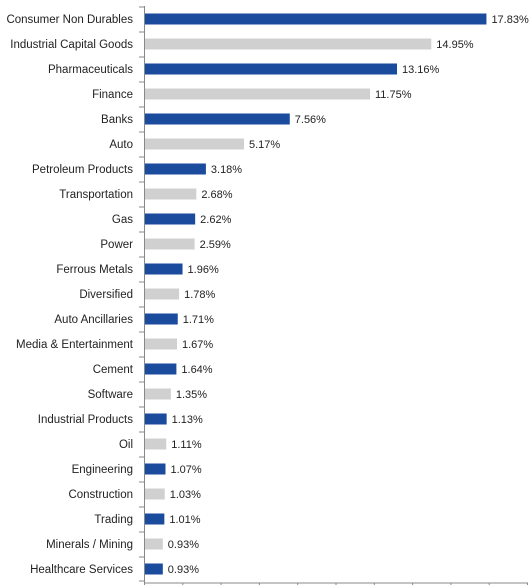 This screenshot has height=585, width=531. Describe the element at coordinates (113, 370) in the screenshot. I see `category-label: Cement` at that location.